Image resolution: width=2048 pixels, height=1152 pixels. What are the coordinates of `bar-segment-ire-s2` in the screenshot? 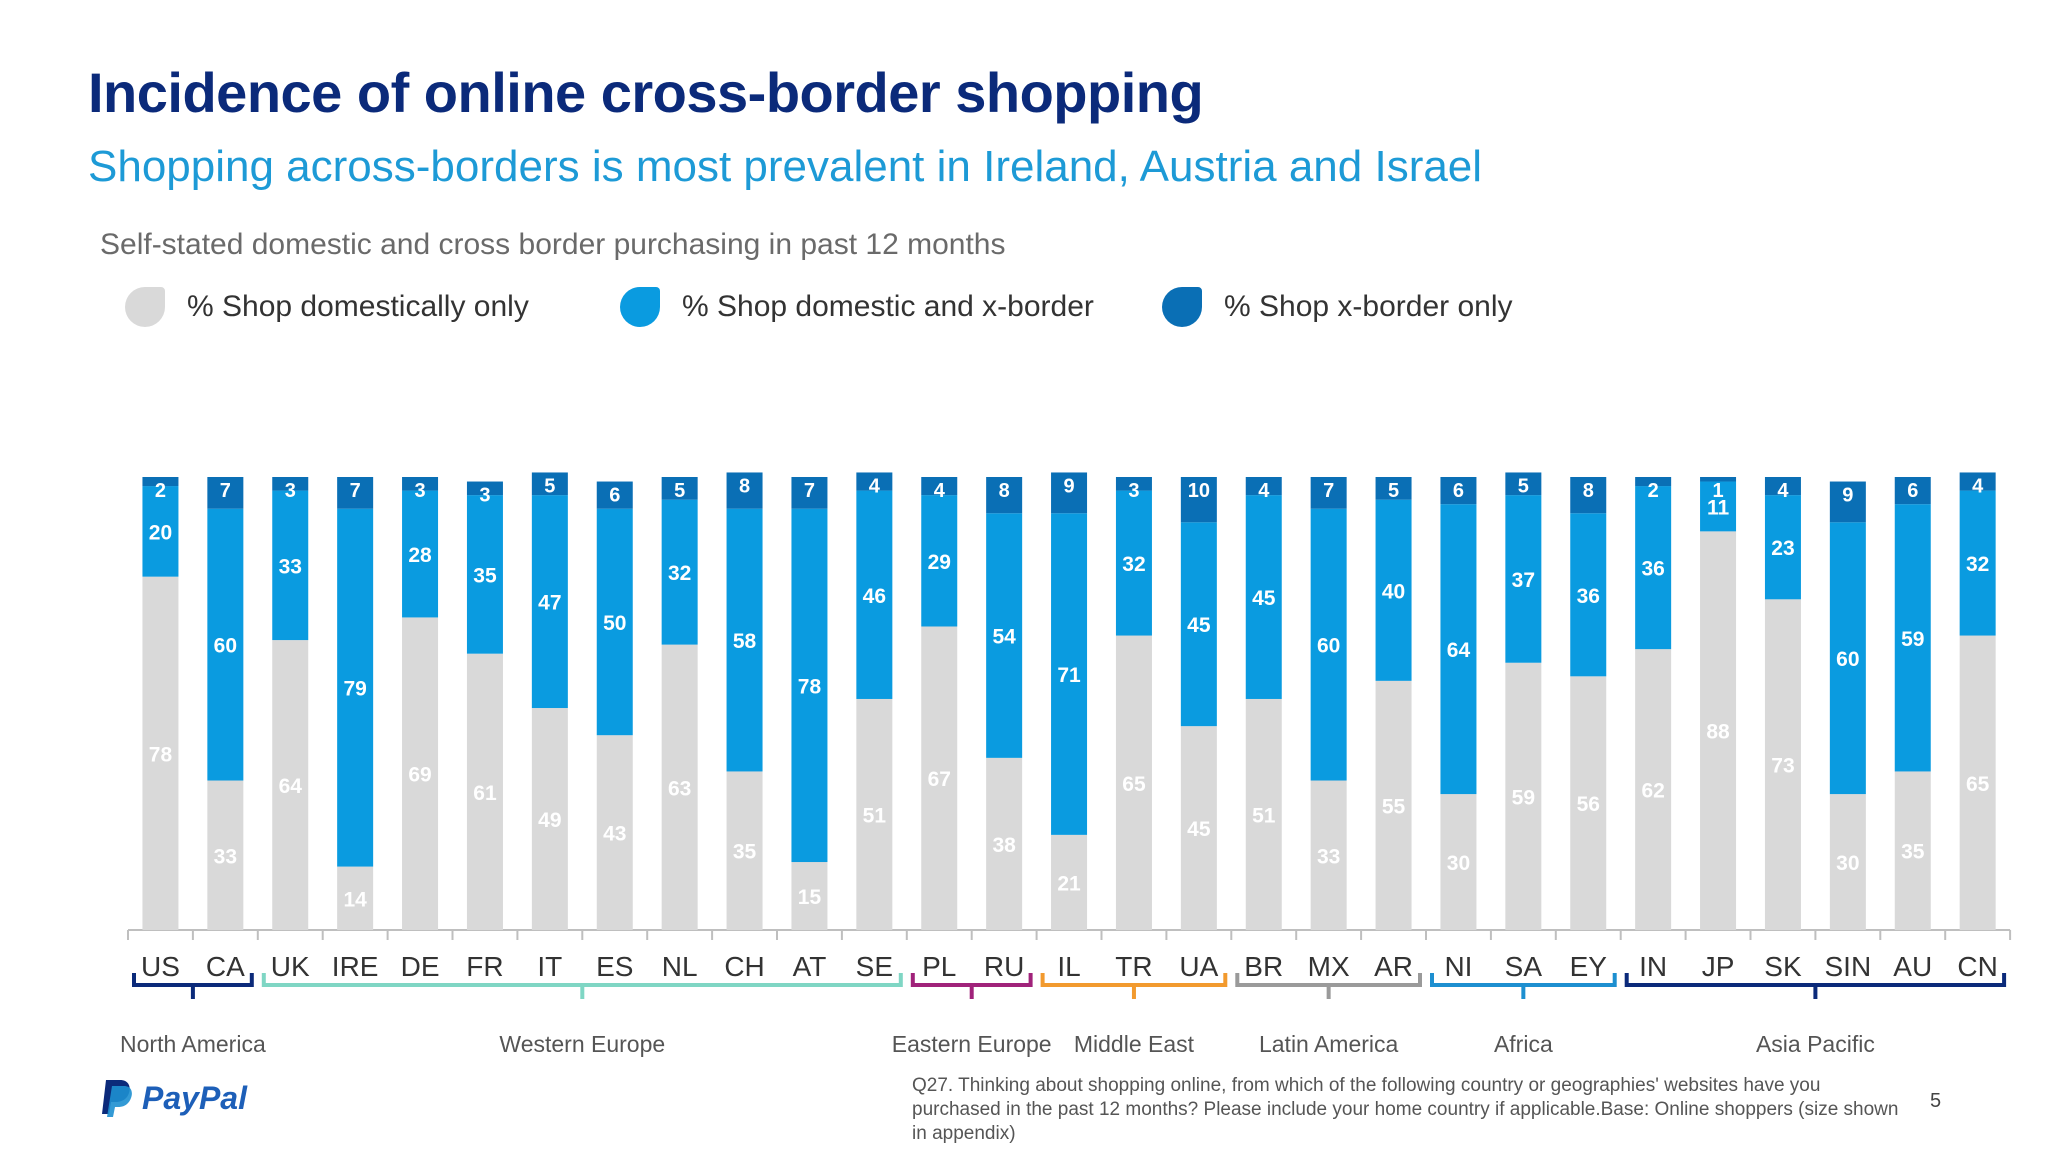 It's located at (355, 493).